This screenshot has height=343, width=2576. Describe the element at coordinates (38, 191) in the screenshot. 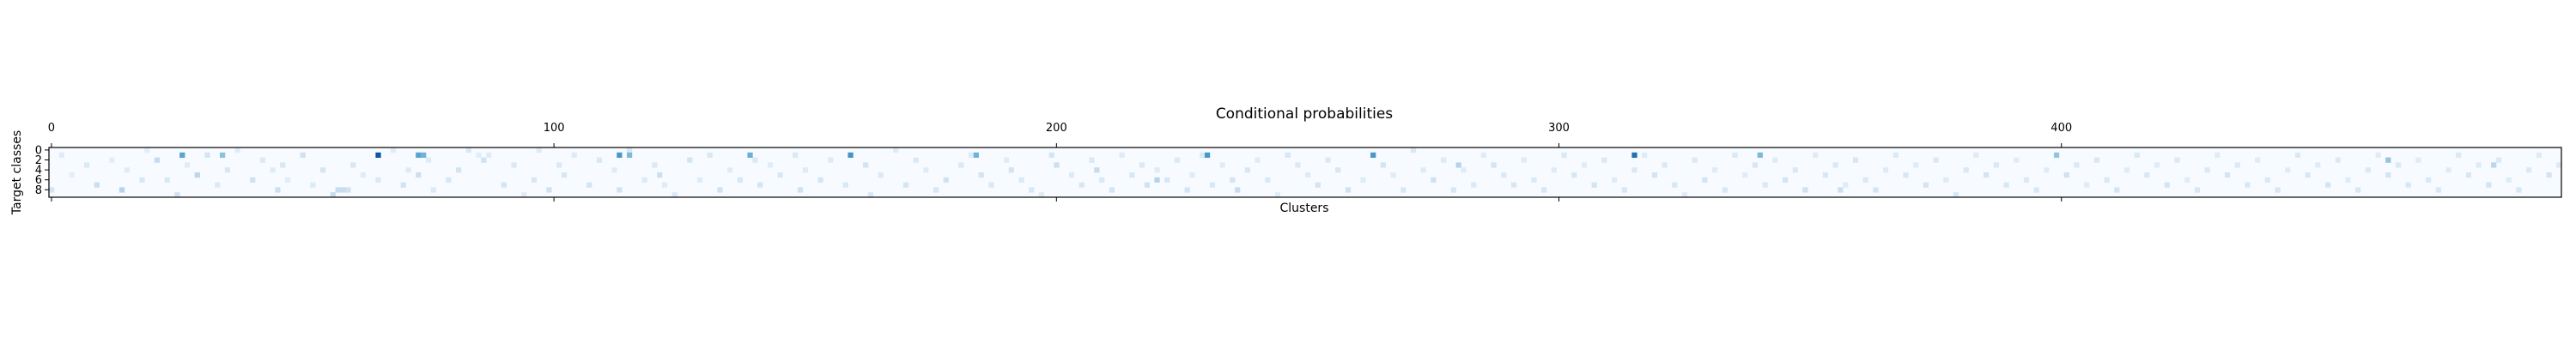

I see `y-tick-label: 8` at that location.